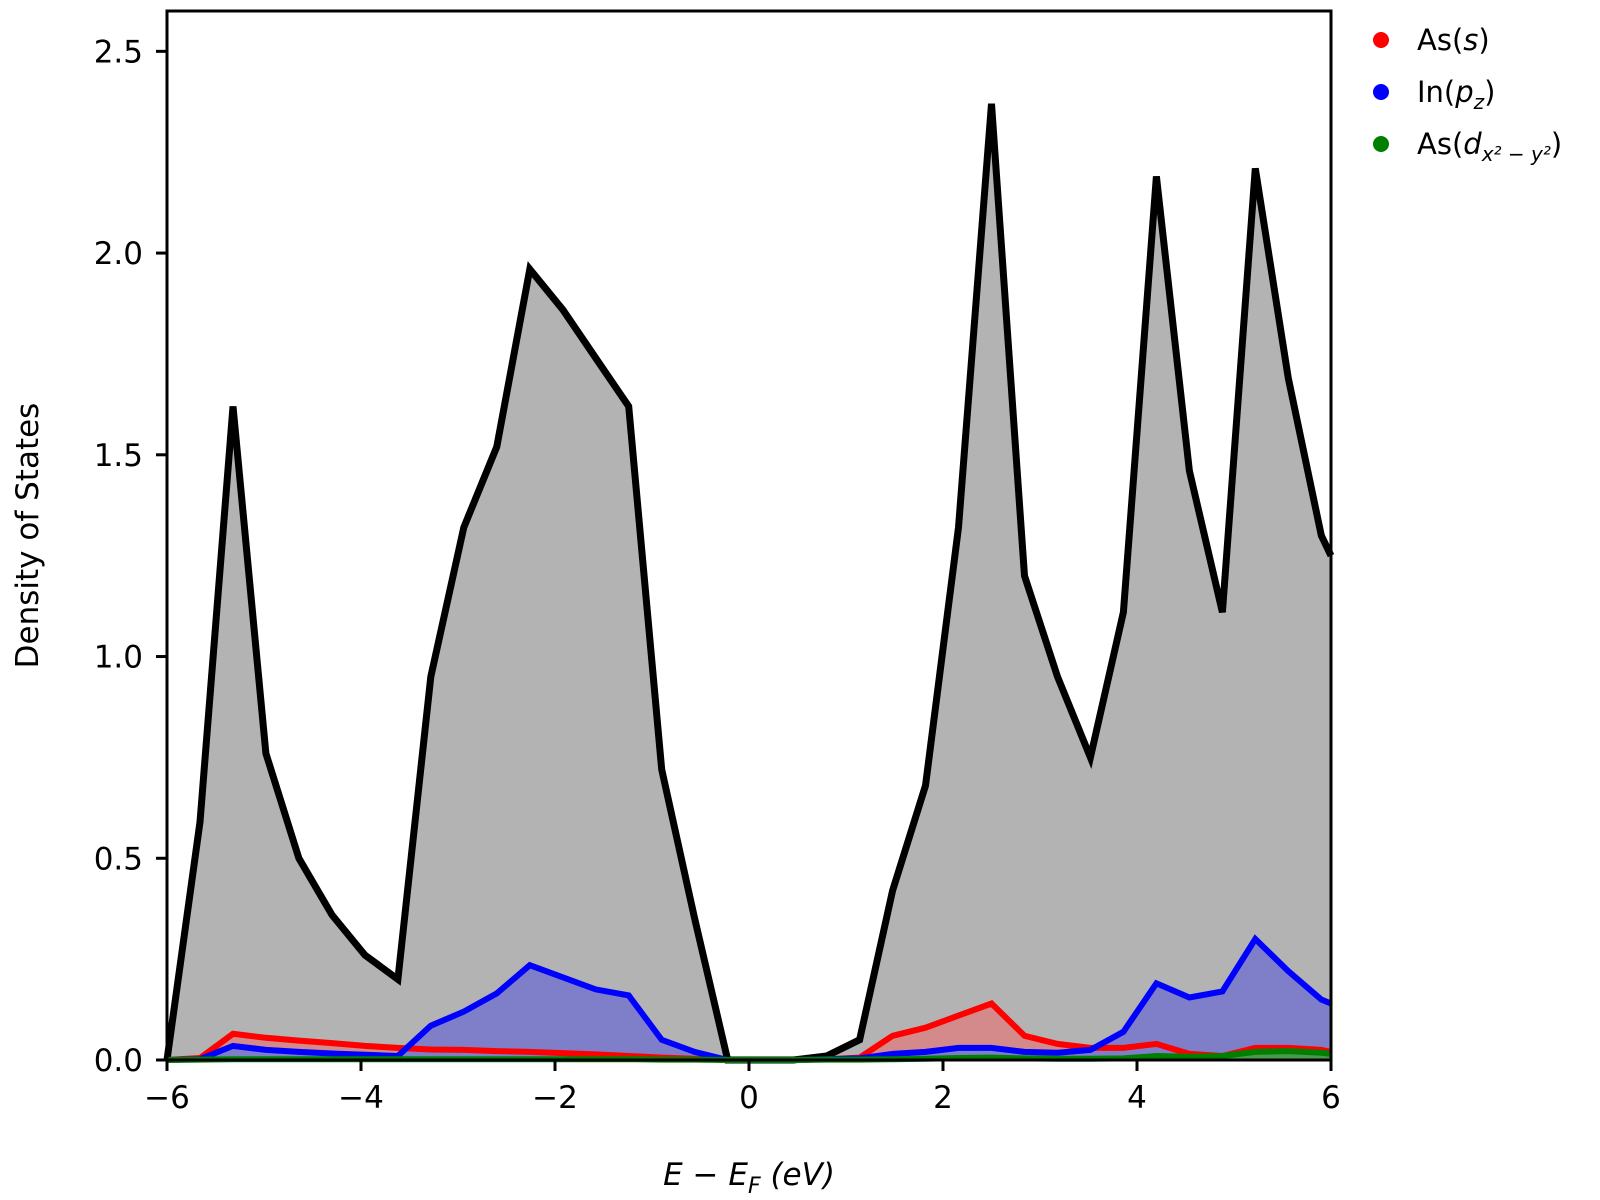  I want to click on legend-label-2: As(dx² − y²), so click(1489, 146).